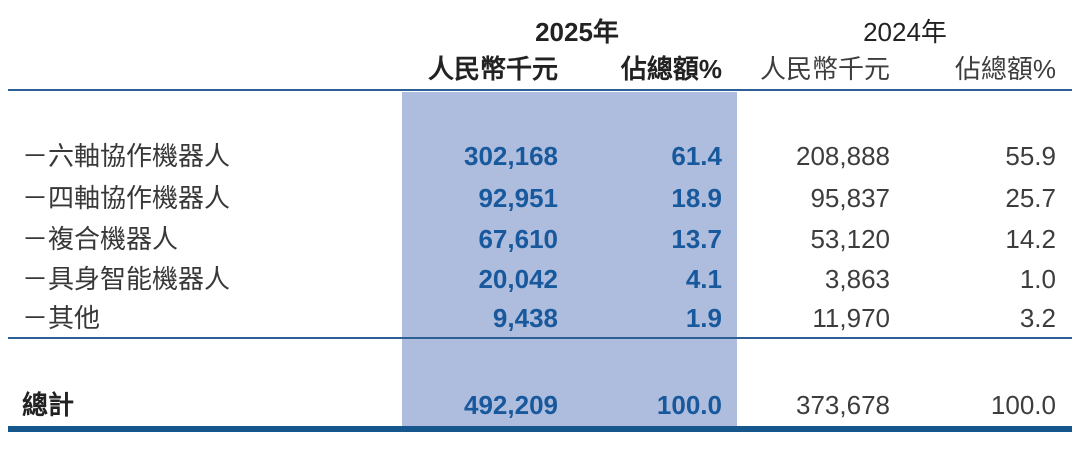  I want to click on table-header-years: 2025年 2024年, so click(540, 32).